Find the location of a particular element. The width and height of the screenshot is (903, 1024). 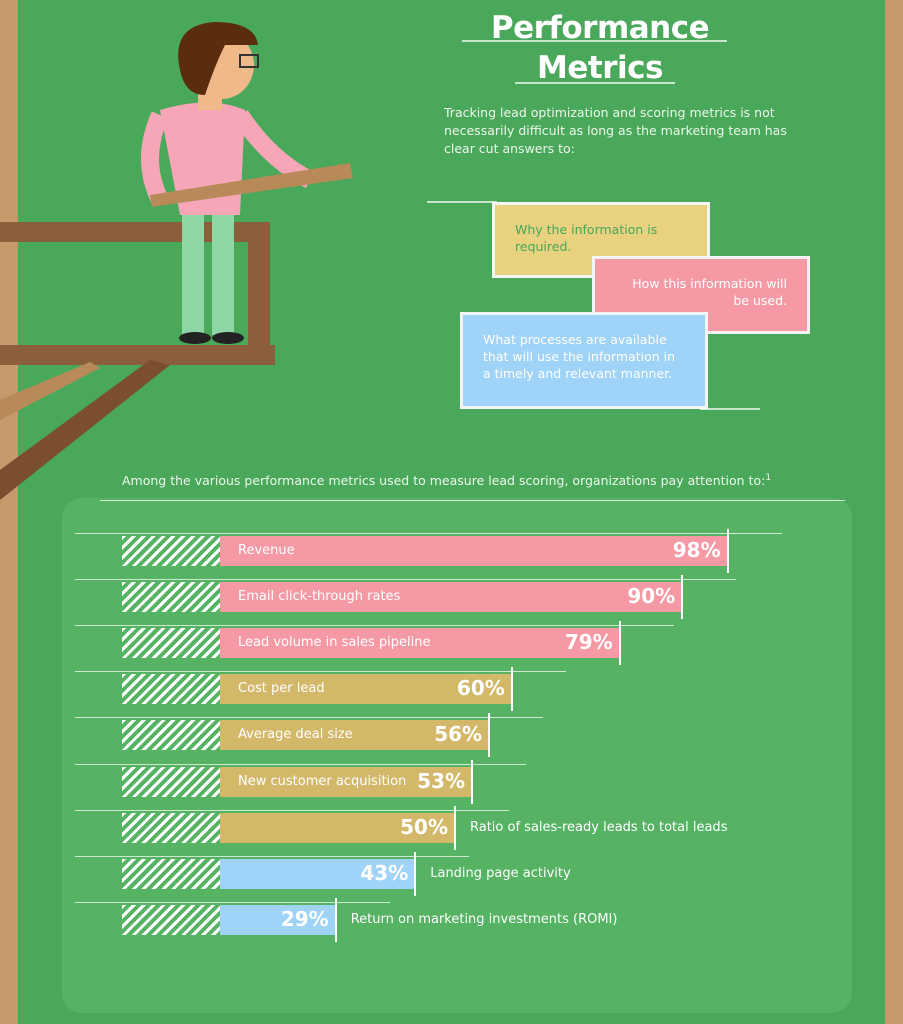

bar: 79% Lead volume in sales pipeline is located at coordinates (419, 643).